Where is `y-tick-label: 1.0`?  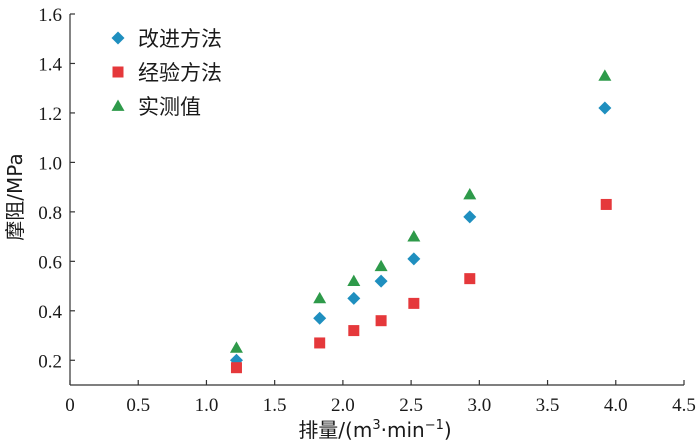 y-tick-label: 1.0 is located at coordinates (50, 163).